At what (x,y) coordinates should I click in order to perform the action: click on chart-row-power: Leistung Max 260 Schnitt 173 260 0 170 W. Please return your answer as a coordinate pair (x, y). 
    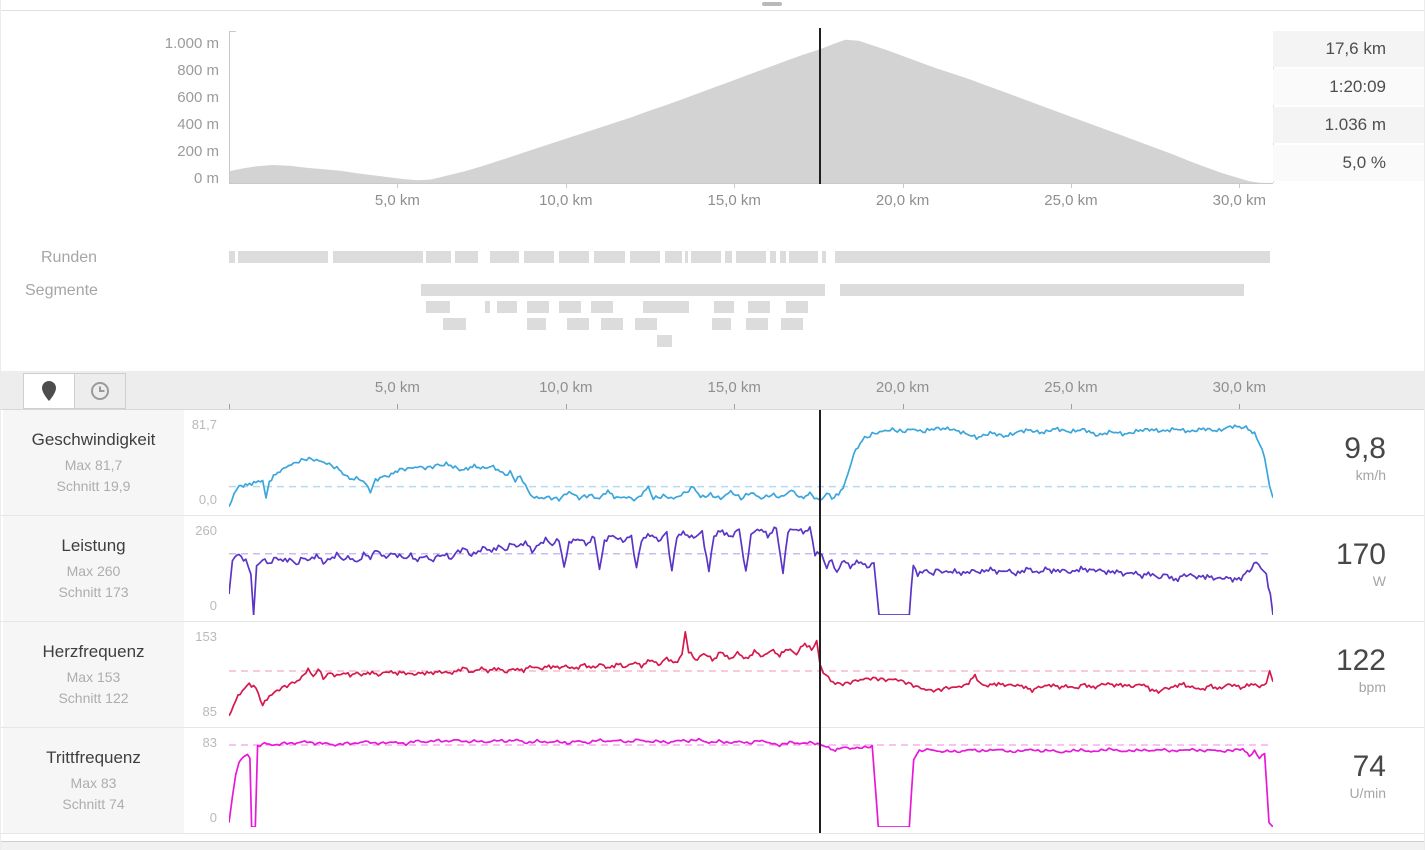
    Looking at the image, I should click on (712, 569).